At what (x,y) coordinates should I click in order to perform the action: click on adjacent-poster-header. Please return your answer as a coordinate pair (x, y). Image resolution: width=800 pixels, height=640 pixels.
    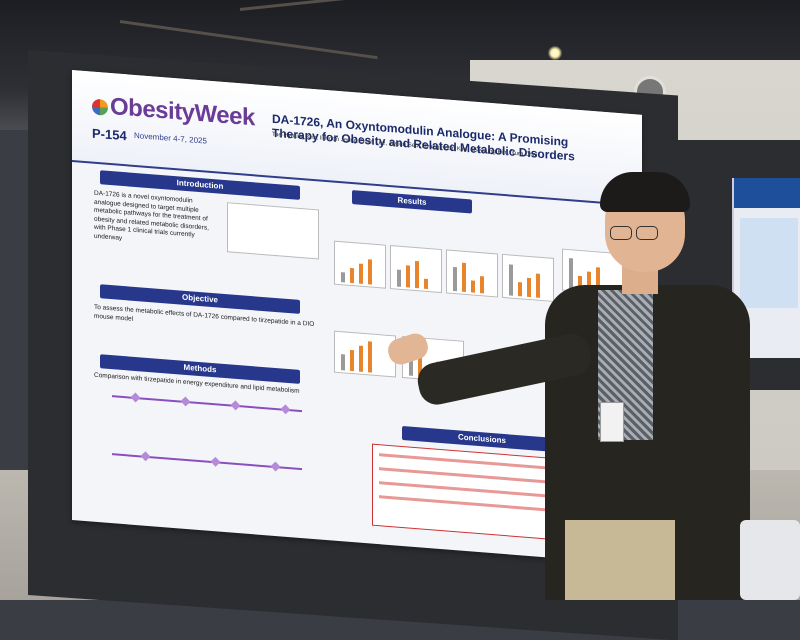
    Looking at the image, I should click on (767, 193).